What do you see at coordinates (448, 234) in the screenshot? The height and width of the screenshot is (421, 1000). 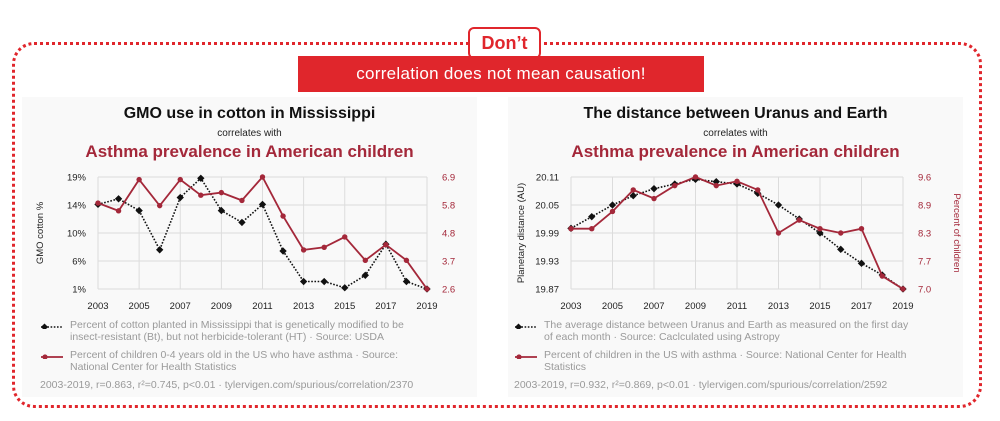 I see `ytick-right-label: 4.8` at bounding box center [448, 234].